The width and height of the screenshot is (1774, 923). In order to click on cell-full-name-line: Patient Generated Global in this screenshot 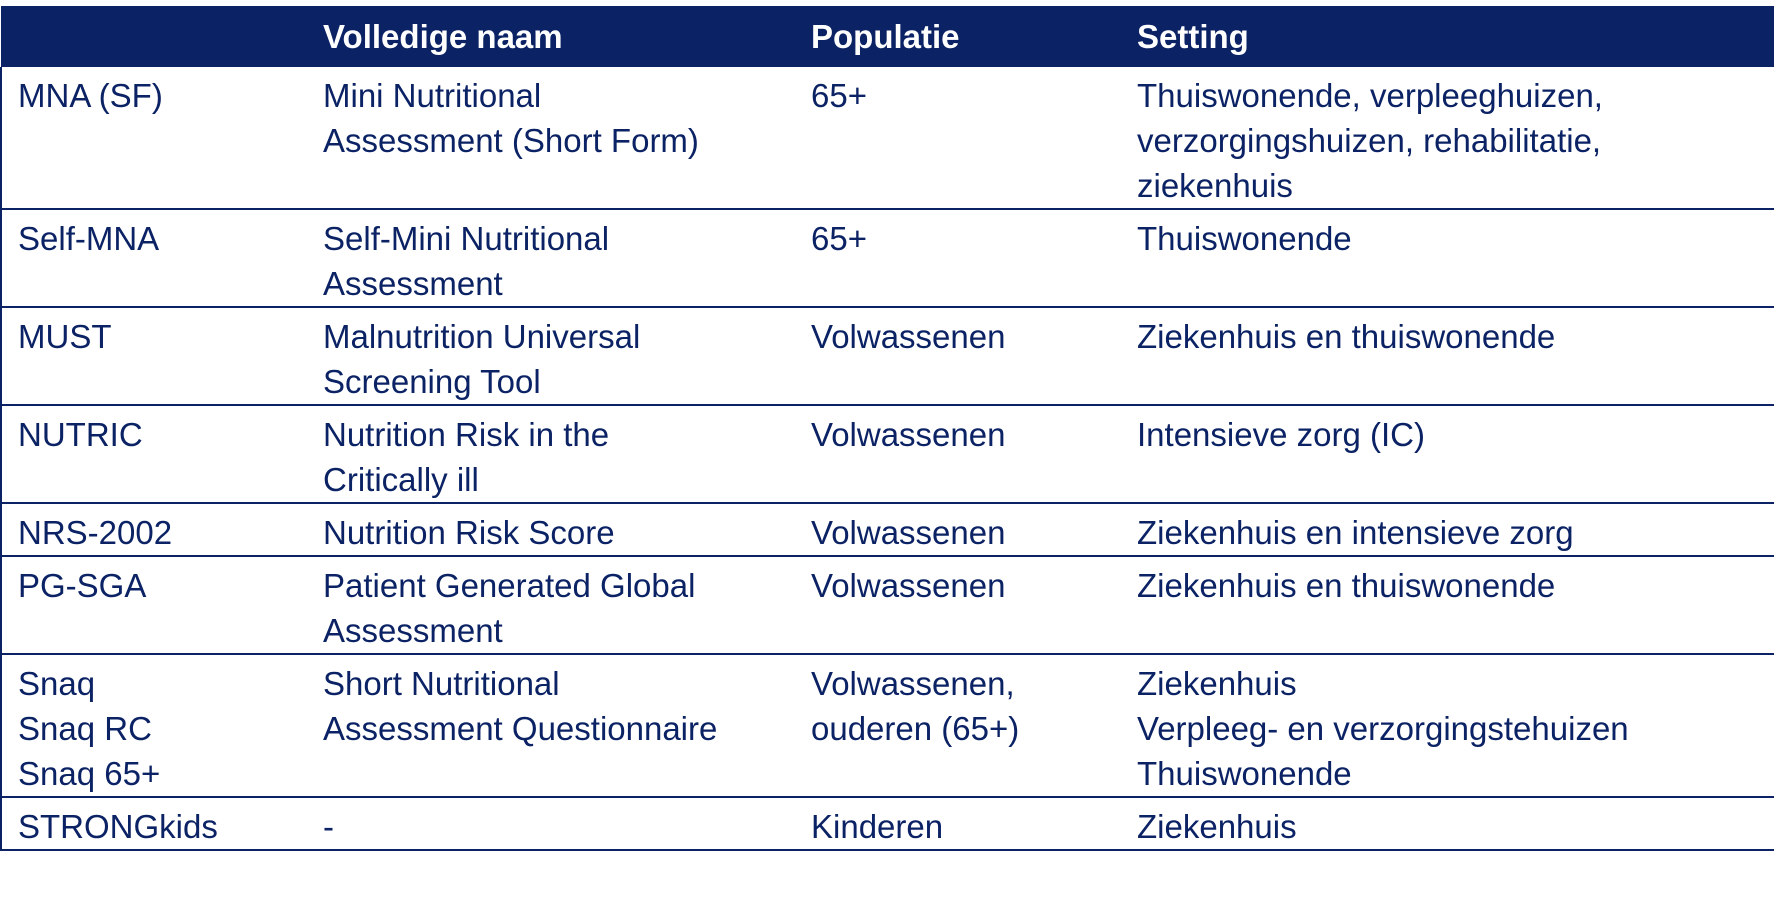, I will do `click(509, 585)`.